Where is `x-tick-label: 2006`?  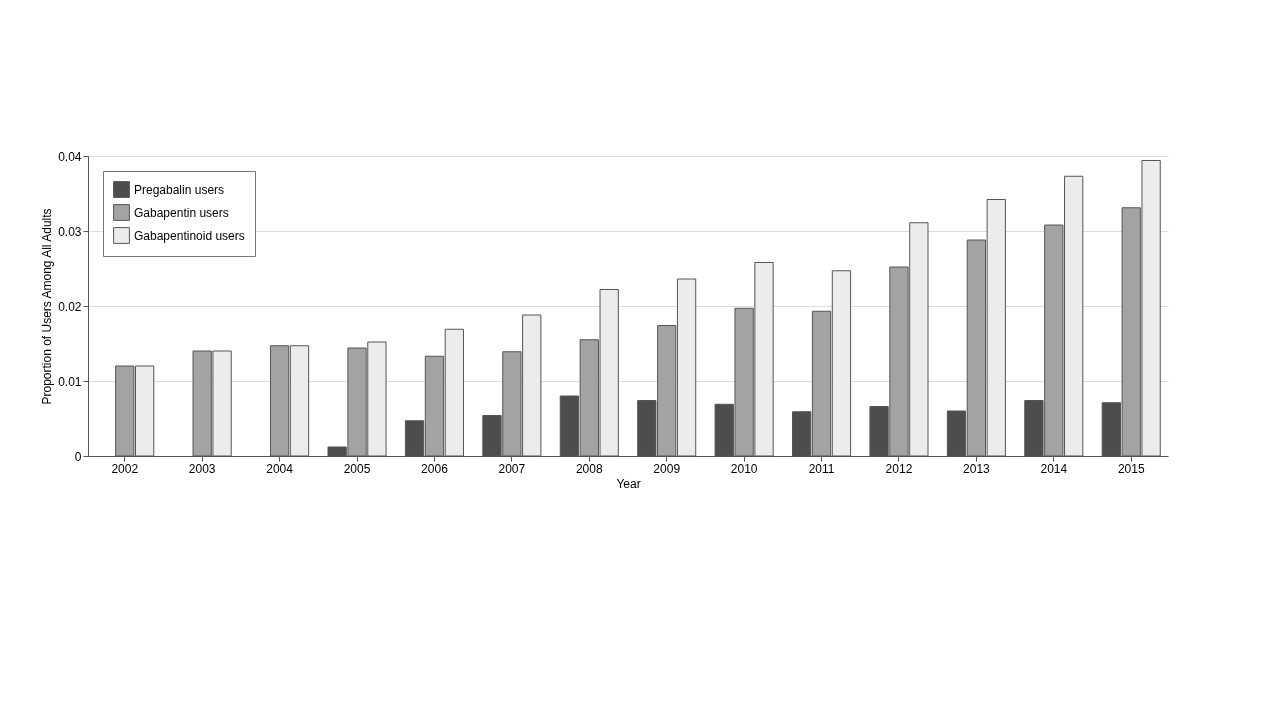
x-tick-label: 2006 is located at coordinates (435, 468).